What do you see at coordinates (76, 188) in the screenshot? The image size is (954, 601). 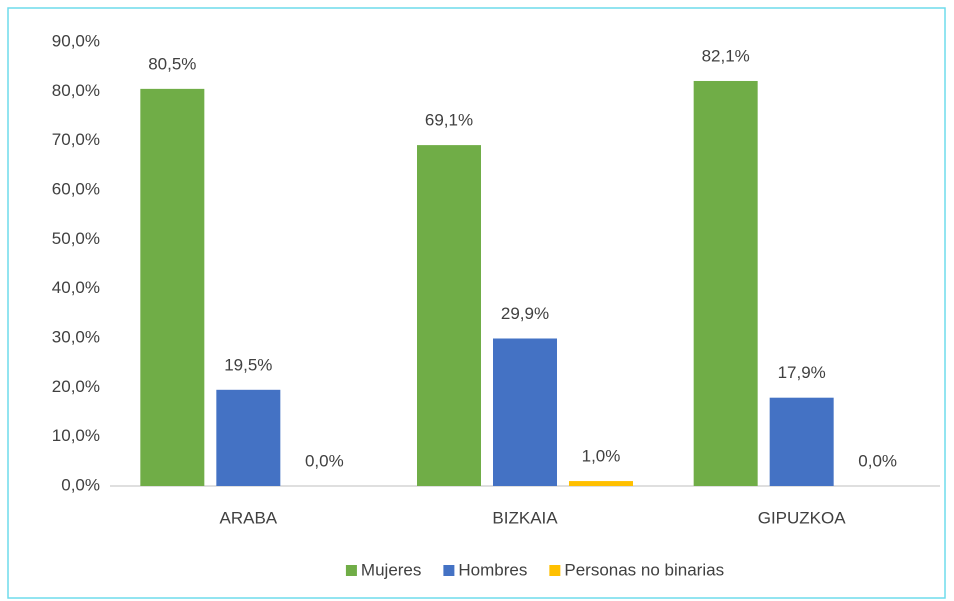 I see `y-tick-label: 60,0%` at bounding box center [76, 188].